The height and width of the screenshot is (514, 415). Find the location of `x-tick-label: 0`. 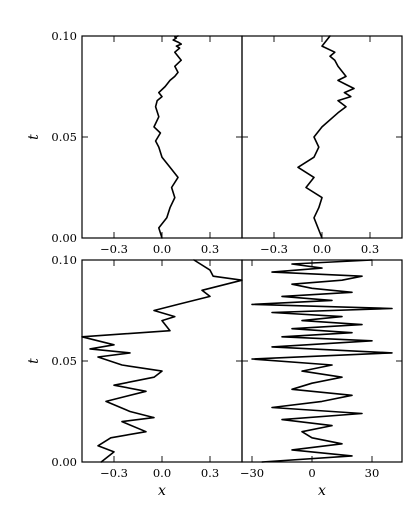

x-tick-label: 0 is located at coordinates (311, 473).